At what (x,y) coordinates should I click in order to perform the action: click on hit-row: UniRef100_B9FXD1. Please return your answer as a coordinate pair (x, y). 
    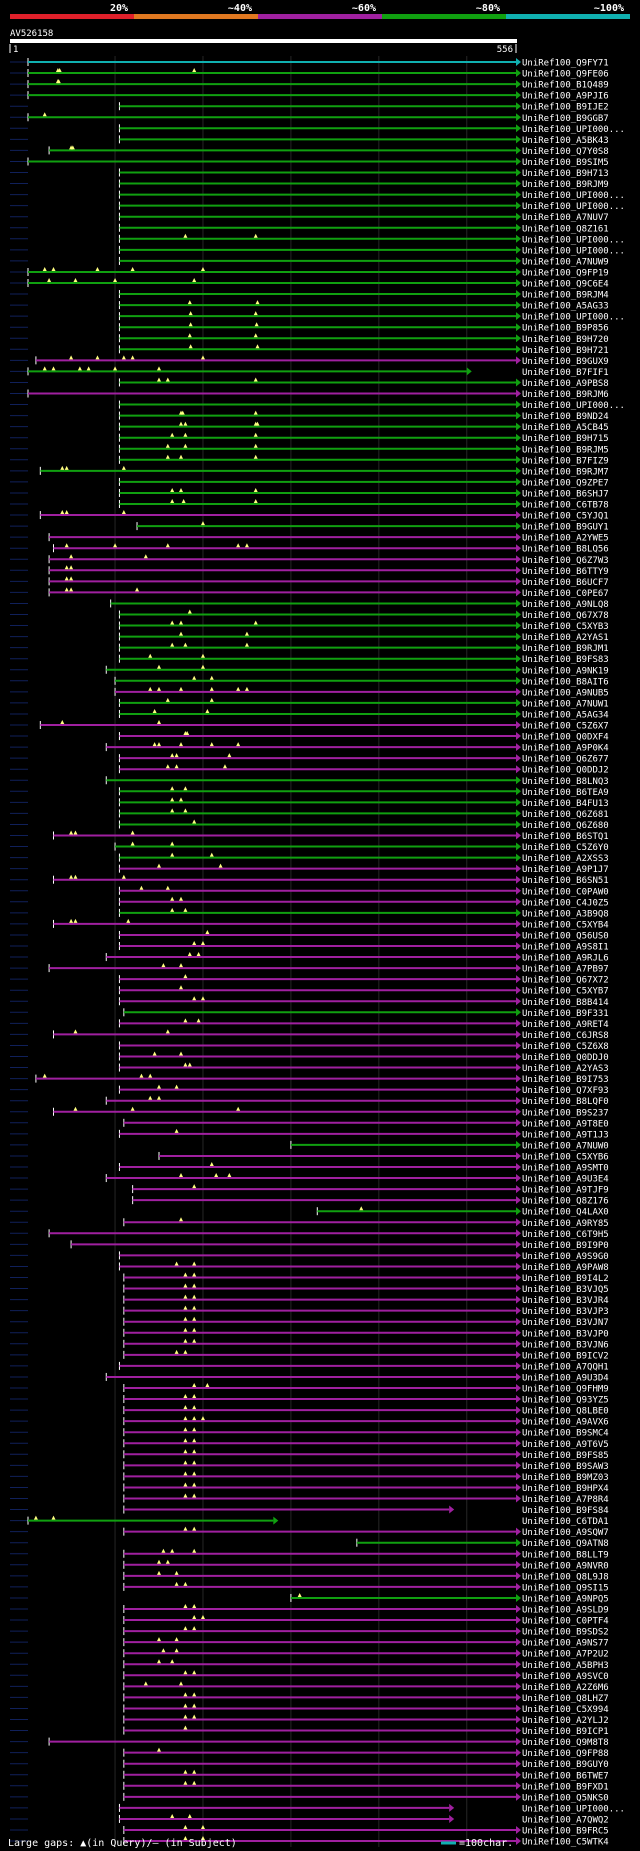
    Looking at the image, I should click on (309, 1786).